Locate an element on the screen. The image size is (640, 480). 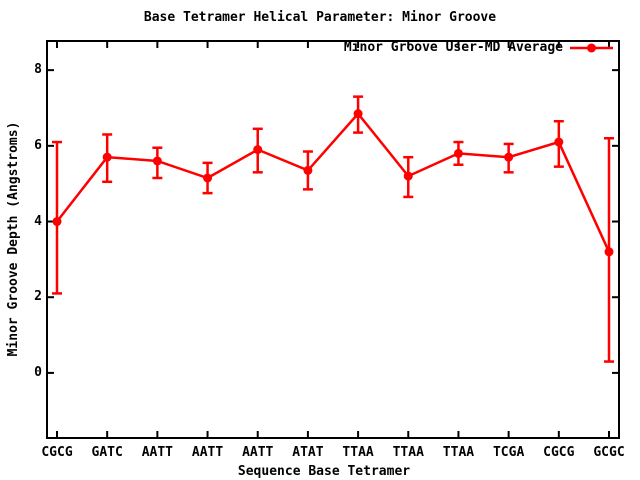
y-tick-label: 8 is located at coordinates (38, 70).